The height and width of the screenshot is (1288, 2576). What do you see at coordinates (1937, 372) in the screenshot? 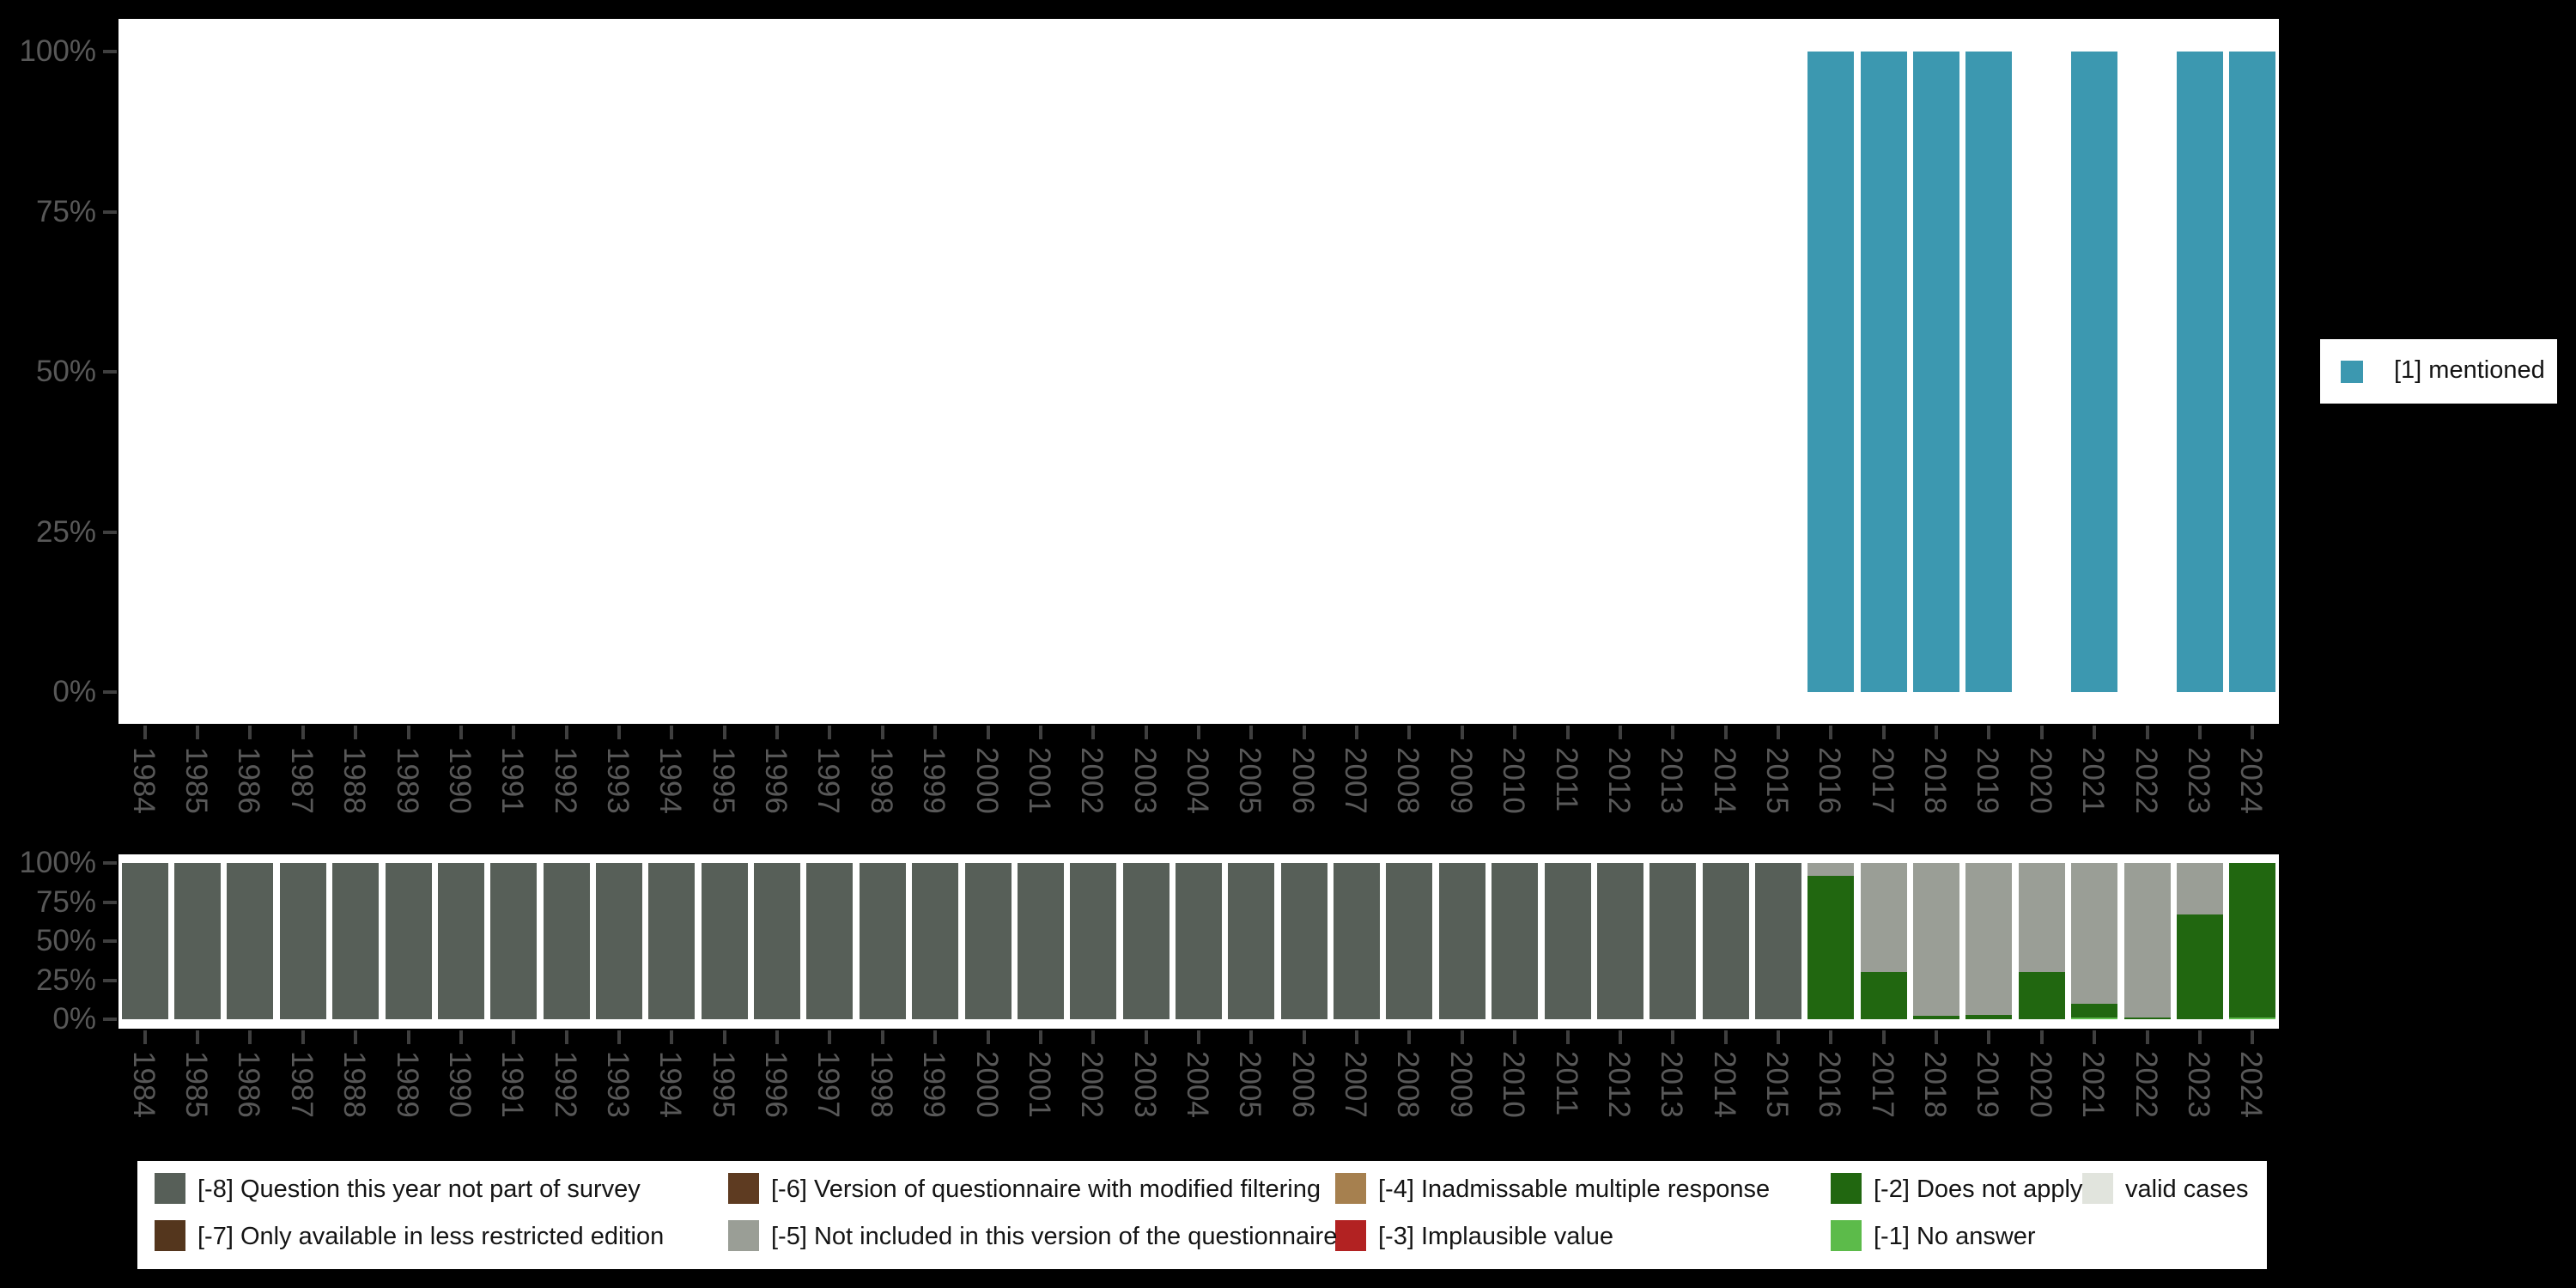
I see `bar-mentioned-2018` at bounding box center [1937, 372].